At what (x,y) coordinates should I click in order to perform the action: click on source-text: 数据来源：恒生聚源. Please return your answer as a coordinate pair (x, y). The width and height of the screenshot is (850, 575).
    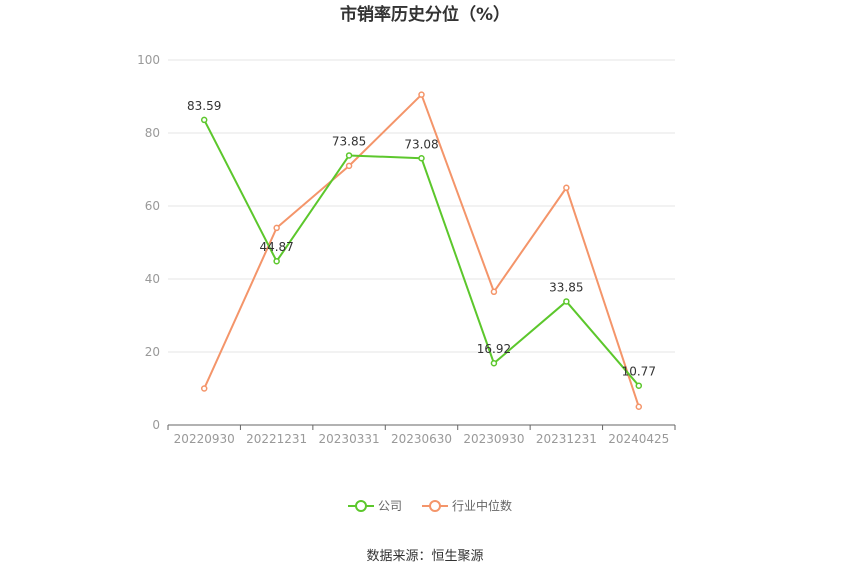
    Looking at the image, I should click on (424, 556).